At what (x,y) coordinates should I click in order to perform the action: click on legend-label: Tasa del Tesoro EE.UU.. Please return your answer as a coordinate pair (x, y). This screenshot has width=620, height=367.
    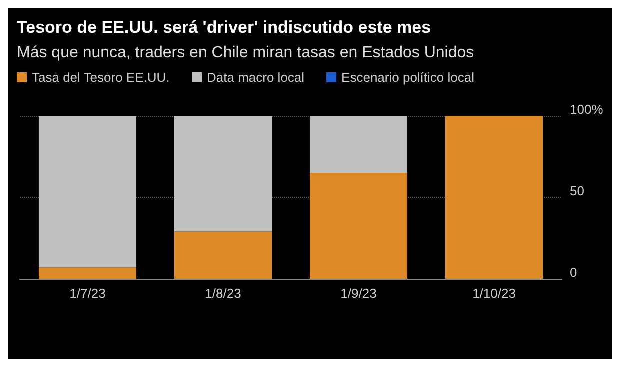
    Looking at the image, I should click on (101, 77).